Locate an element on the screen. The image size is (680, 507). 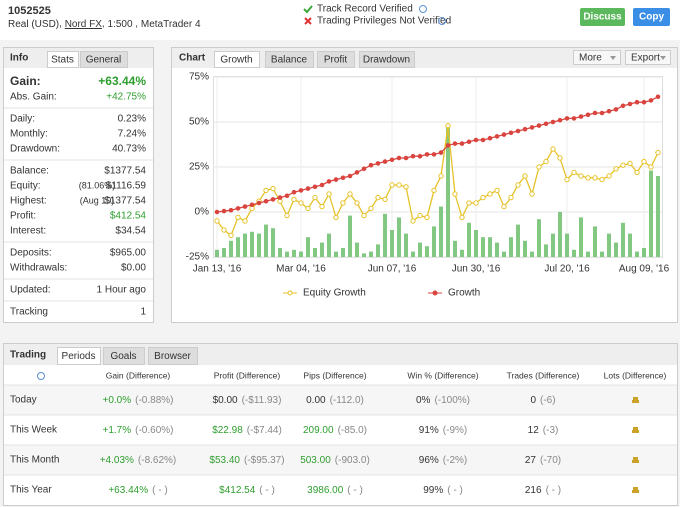
cell-value: $412.54 is located at coordinates (237, 490).